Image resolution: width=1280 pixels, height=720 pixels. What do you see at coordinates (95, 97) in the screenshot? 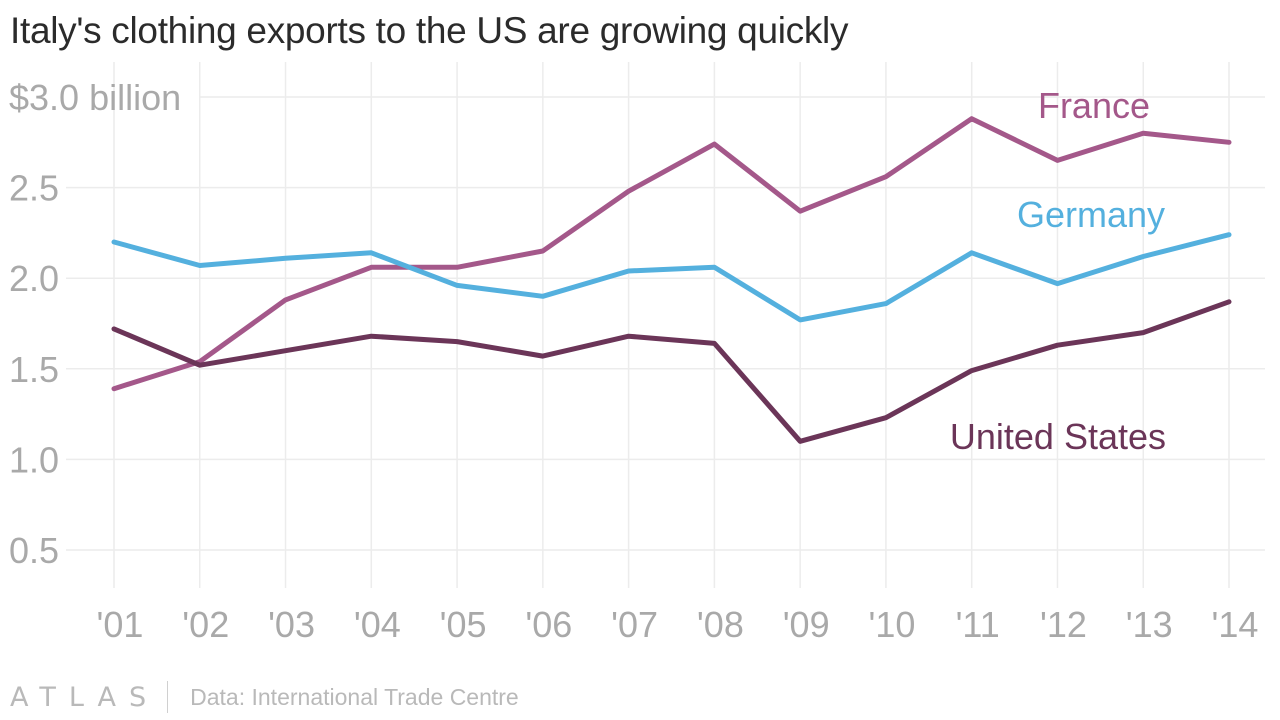
I see `y-tick-label: $3.0 billion` at bounding box center [95, 97].